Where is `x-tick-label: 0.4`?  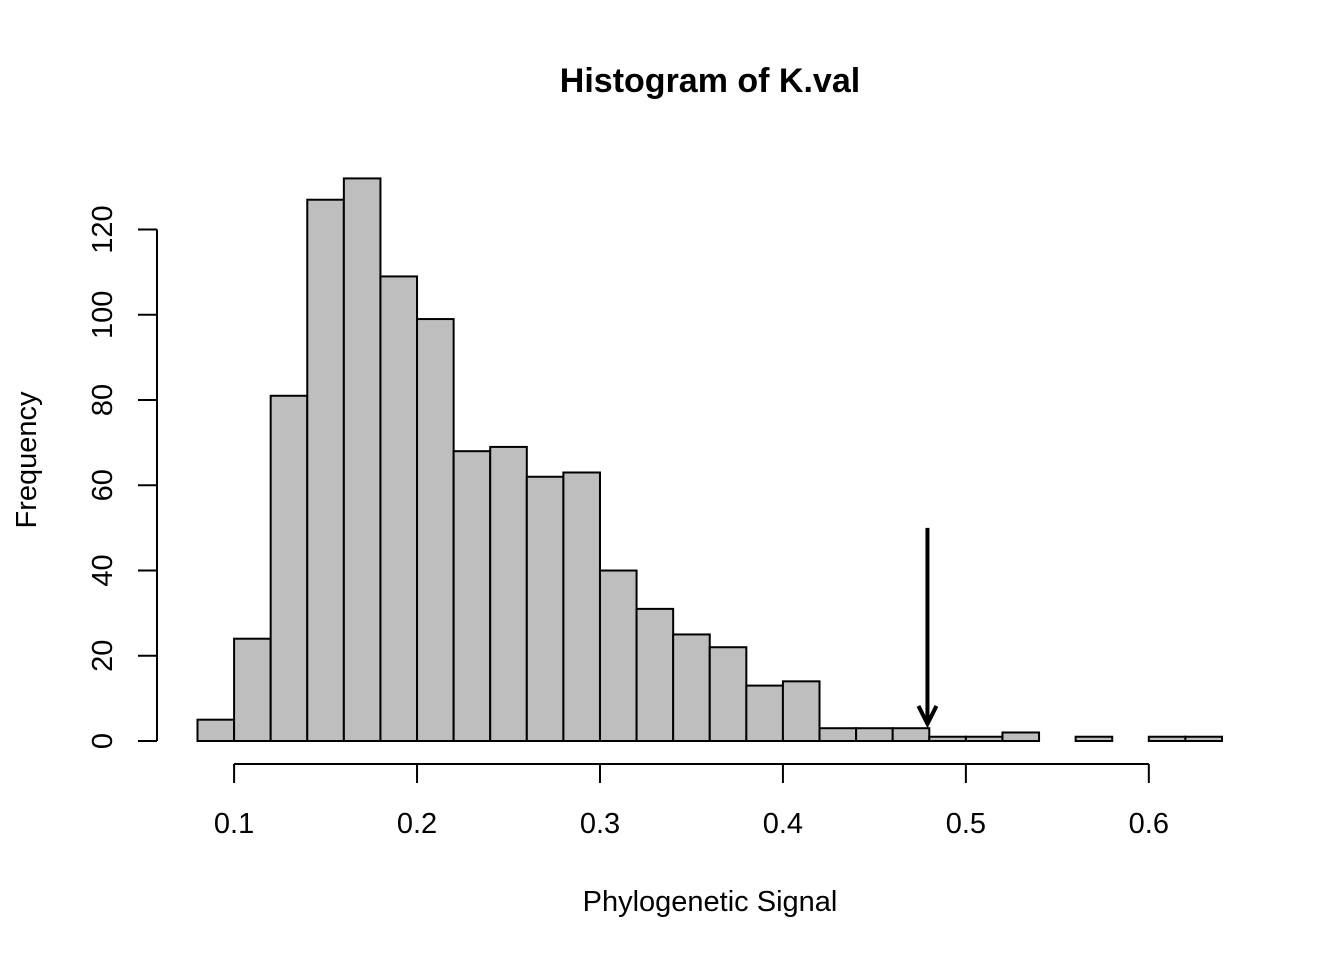
x-tick-label: 0.4 is located at coordinates (783, 824).